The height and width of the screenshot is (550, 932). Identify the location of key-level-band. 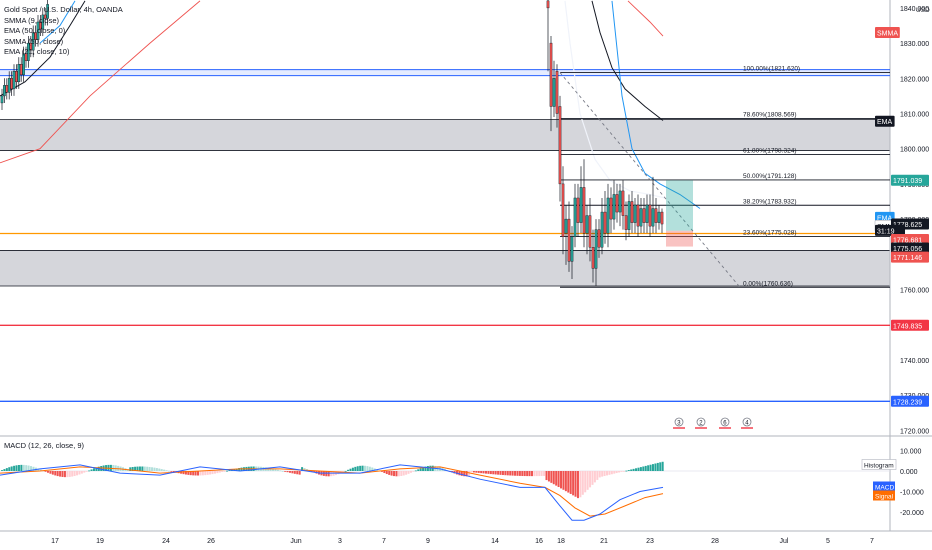
(445, 72).